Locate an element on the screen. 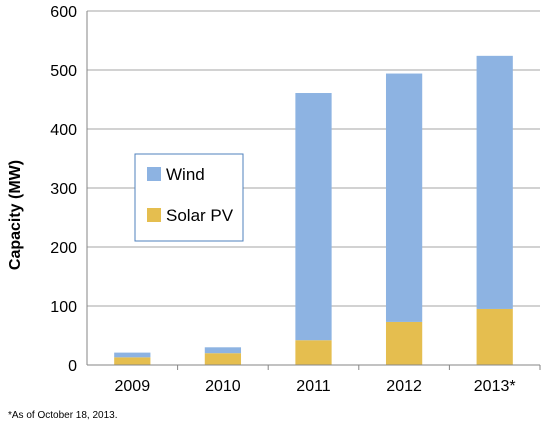 The height and width of the screenshot is (427, 541). y-tick-label: 400 is located at coordinates (63, 130).